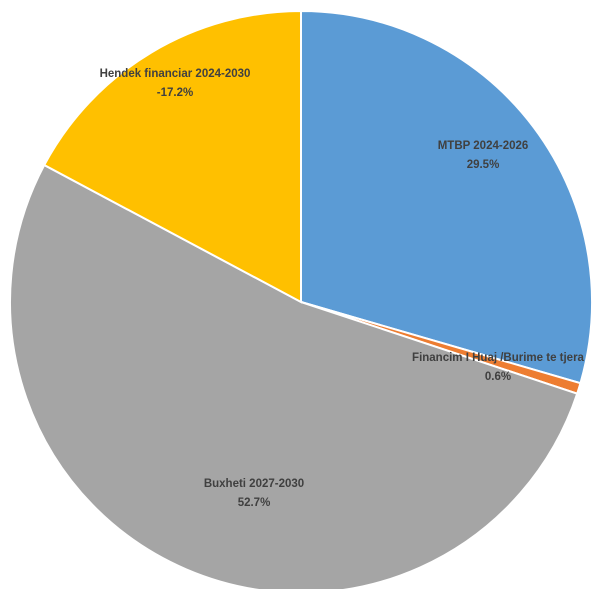 The height and width of the screenshot is (589, 606). What do you see at coordinates (483, 165) in the screenshot?
I see `slice-value-label-0: 29.5%` at bounding box center [483, 165].